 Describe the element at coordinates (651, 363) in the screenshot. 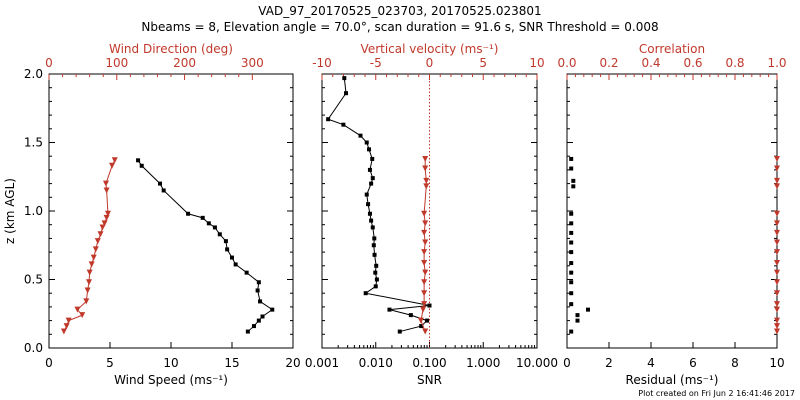

I see `bottom-tick-label: 4` at that location.